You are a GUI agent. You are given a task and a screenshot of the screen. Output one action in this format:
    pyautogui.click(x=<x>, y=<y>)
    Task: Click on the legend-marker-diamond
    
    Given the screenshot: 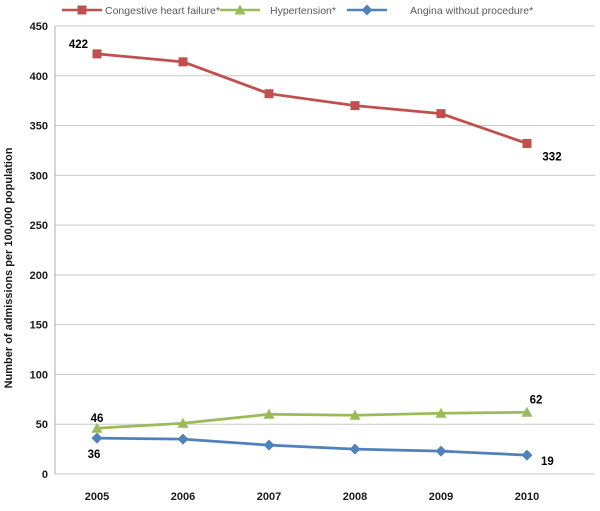 What is the action you would take?
    pyautogui.click(x=367, y=10)
    